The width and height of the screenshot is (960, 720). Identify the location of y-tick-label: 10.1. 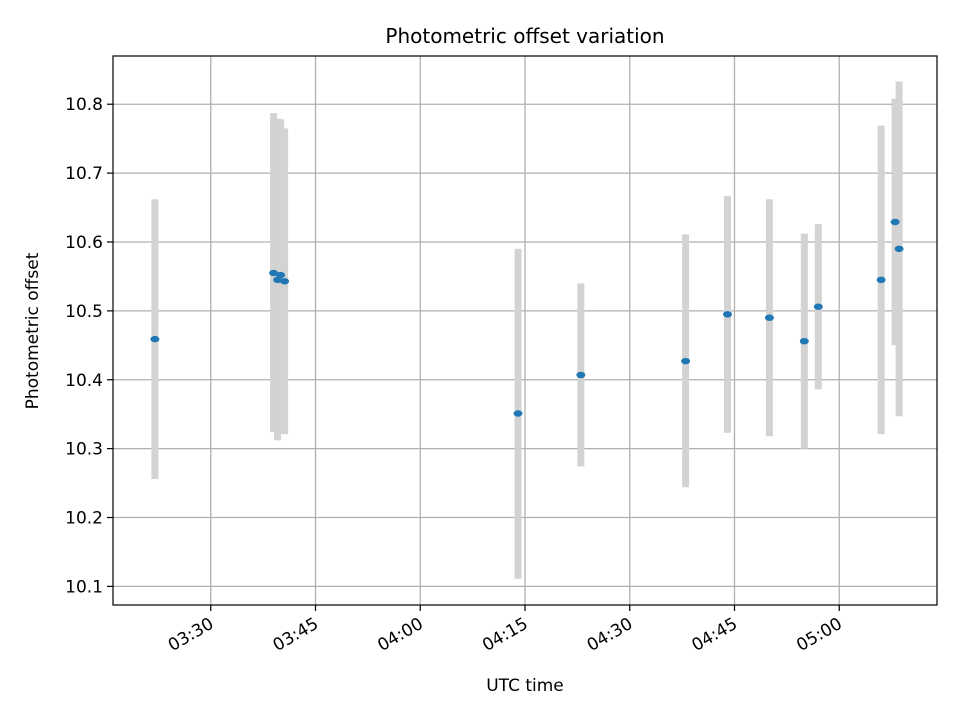
(84, 587).